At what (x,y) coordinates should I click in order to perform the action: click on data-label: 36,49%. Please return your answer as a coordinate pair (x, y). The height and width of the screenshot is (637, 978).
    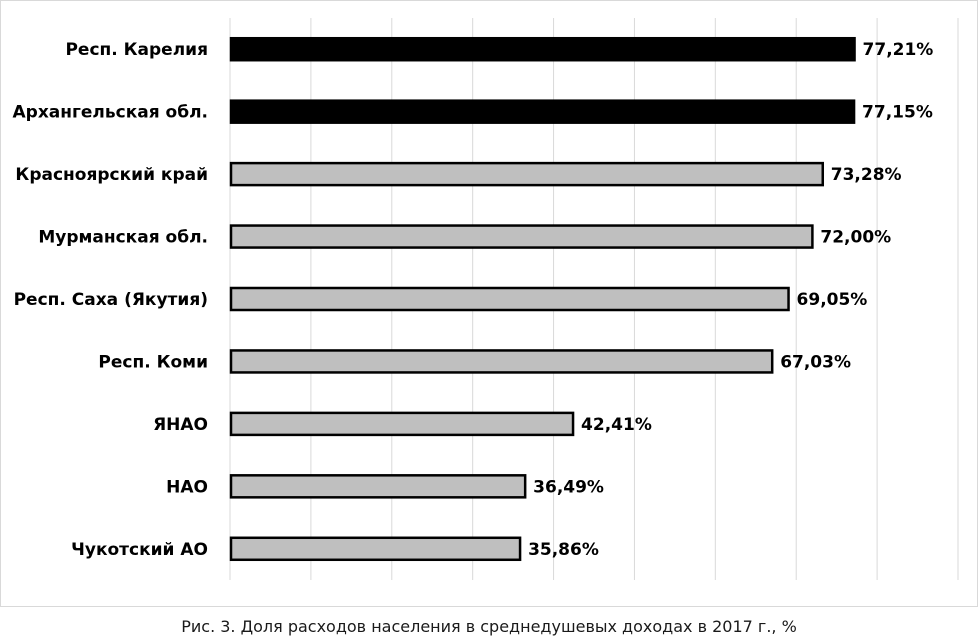
    Looking at the image, I should click on (568, 487).